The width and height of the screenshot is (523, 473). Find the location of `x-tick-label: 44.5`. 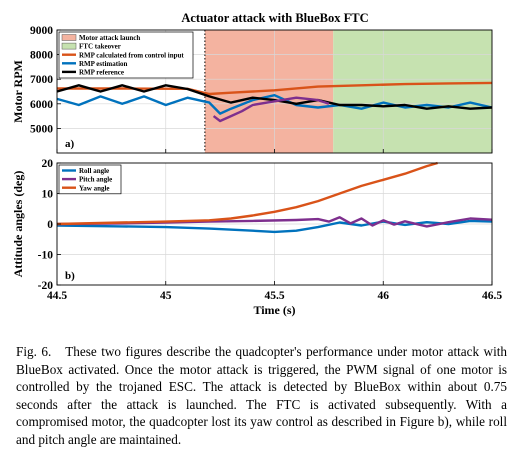

x-tick-label: 44.5 is located at coordinates (57, 296).